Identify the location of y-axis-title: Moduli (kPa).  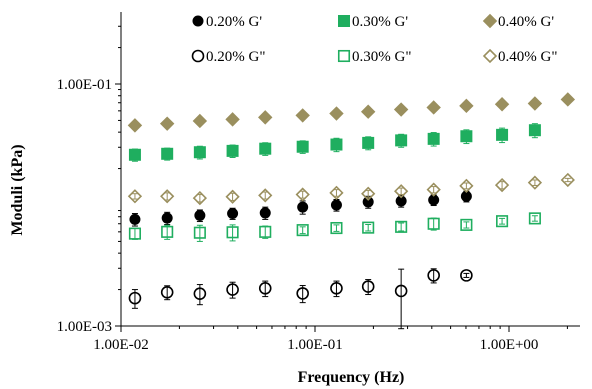
(17, 189).